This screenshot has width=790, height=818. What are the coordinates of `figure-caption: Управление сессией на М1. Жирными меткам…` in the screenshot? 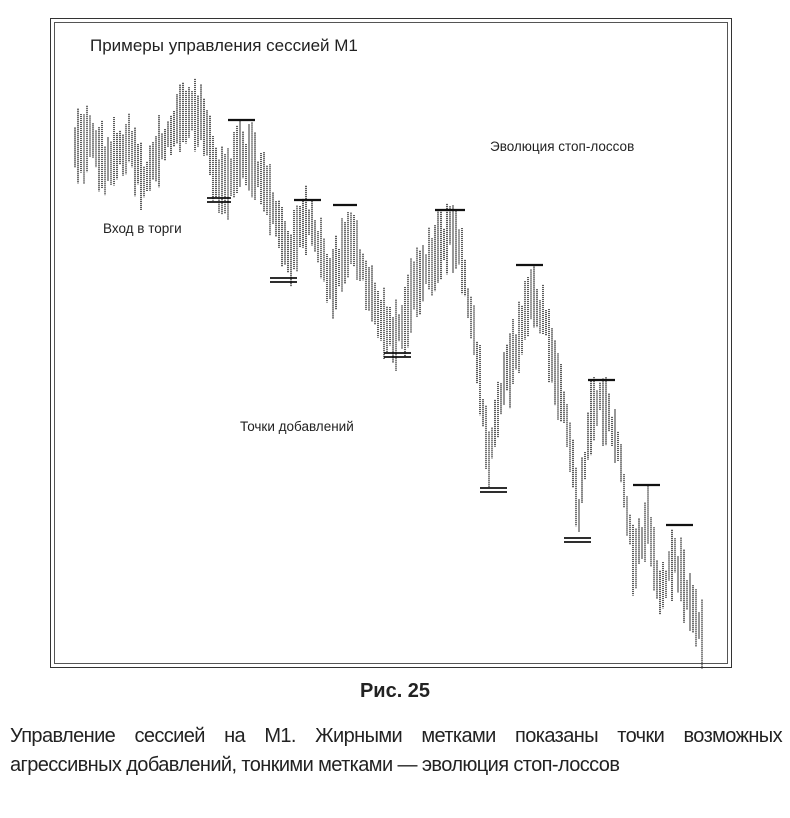 It's located at (396, 750).